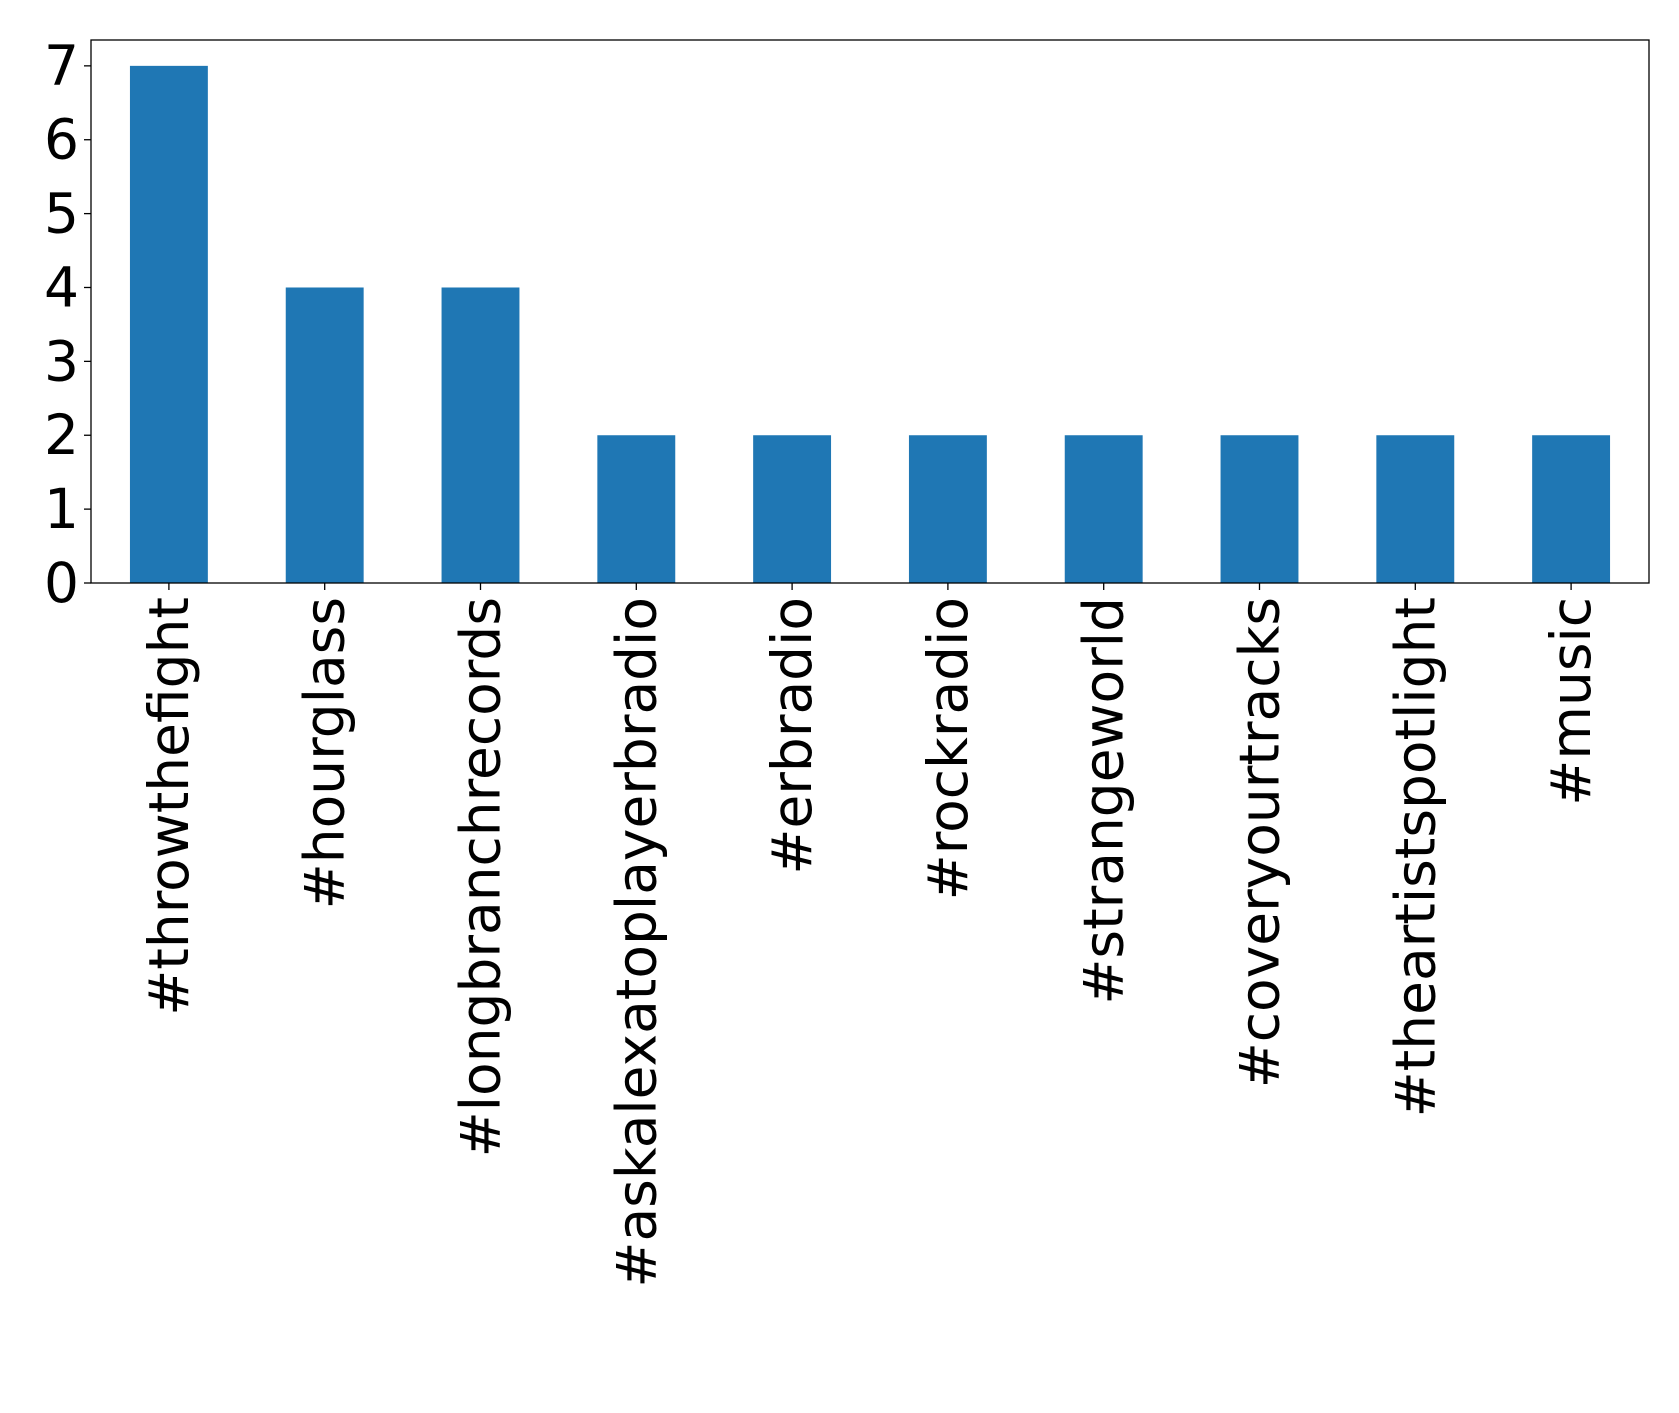  I want to click on y-tick-label: 1, so click(61, 509).